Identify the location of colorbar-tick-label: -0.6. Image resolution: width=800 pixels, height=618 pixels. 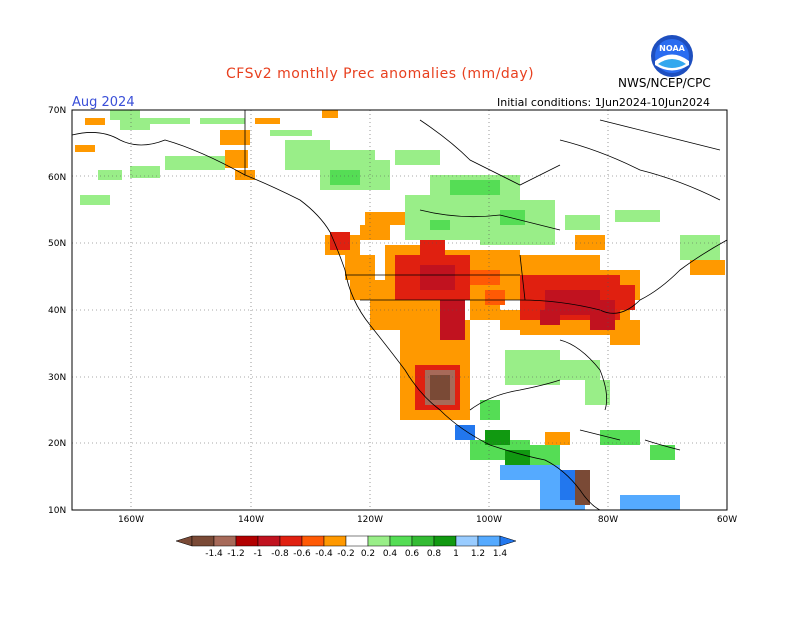
(302, 554).